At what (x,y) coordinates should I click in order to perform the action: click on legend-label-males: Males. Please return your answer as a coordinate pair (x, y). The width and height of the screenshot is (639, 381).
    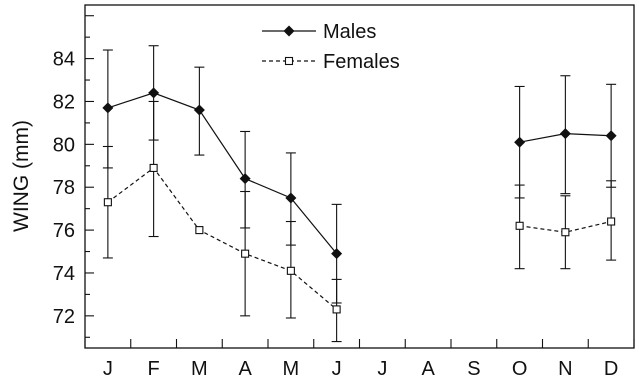
    Looking at the image, I should click on (349, 32).